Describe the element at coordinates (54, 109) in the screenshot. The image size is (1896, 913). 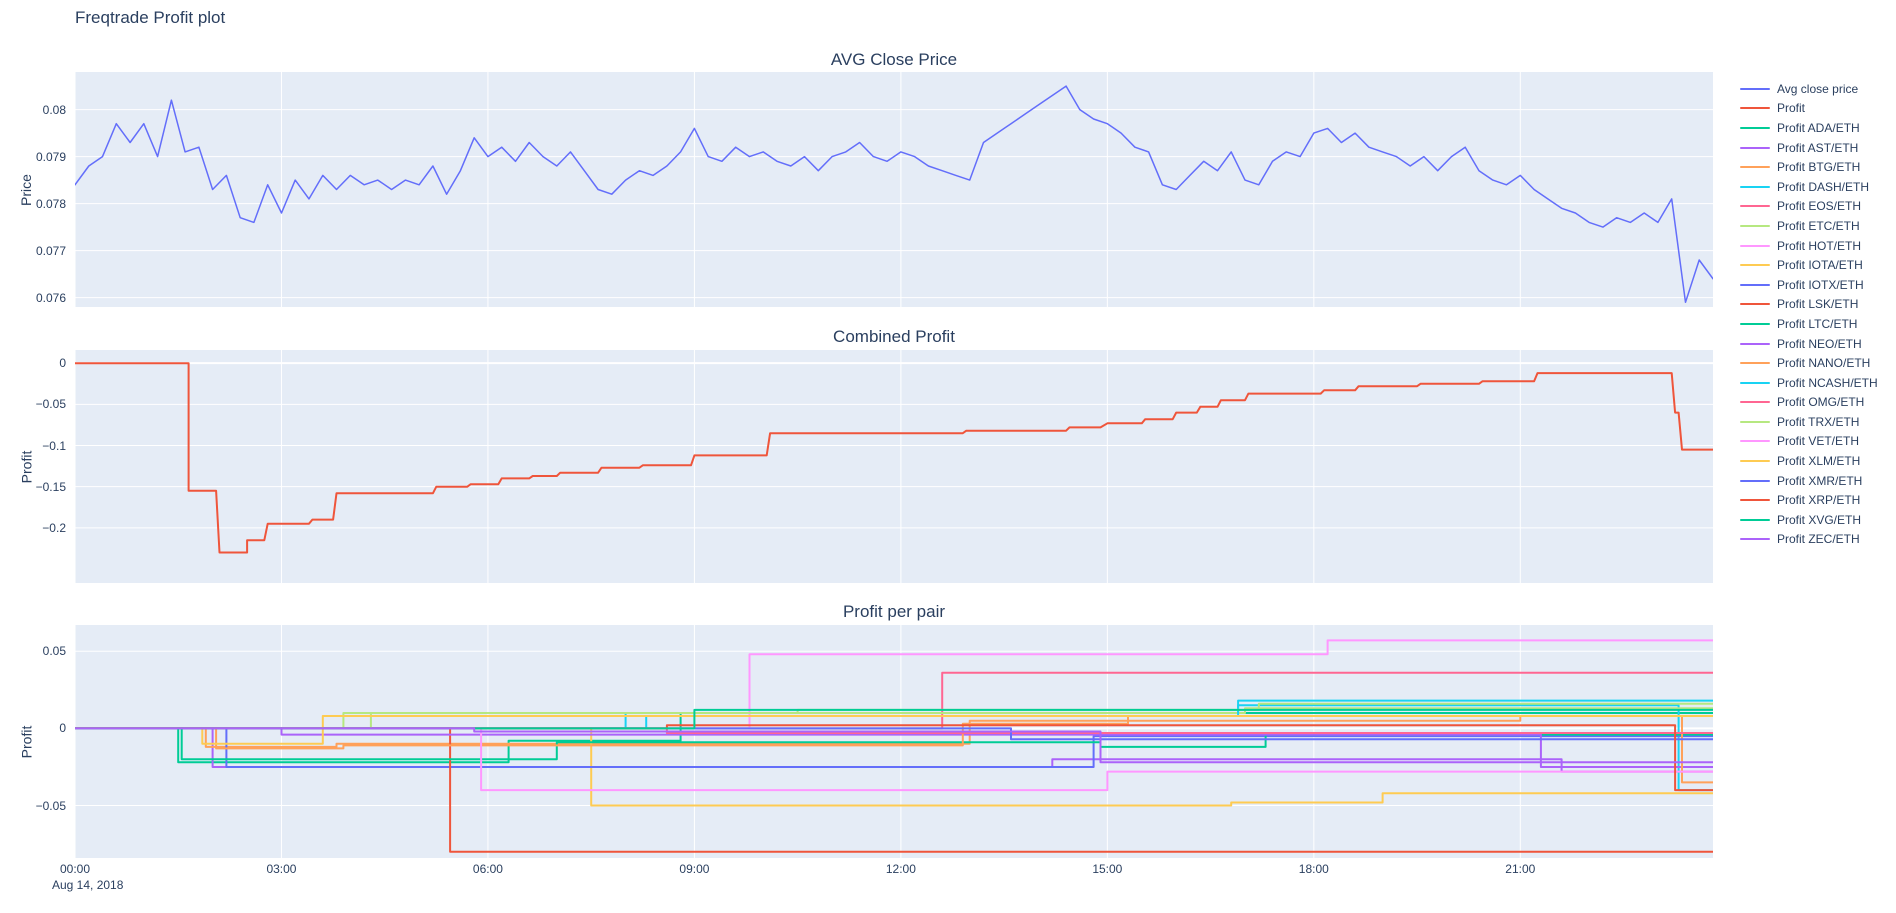
I see `y-tick-label: 0.08` at that location.